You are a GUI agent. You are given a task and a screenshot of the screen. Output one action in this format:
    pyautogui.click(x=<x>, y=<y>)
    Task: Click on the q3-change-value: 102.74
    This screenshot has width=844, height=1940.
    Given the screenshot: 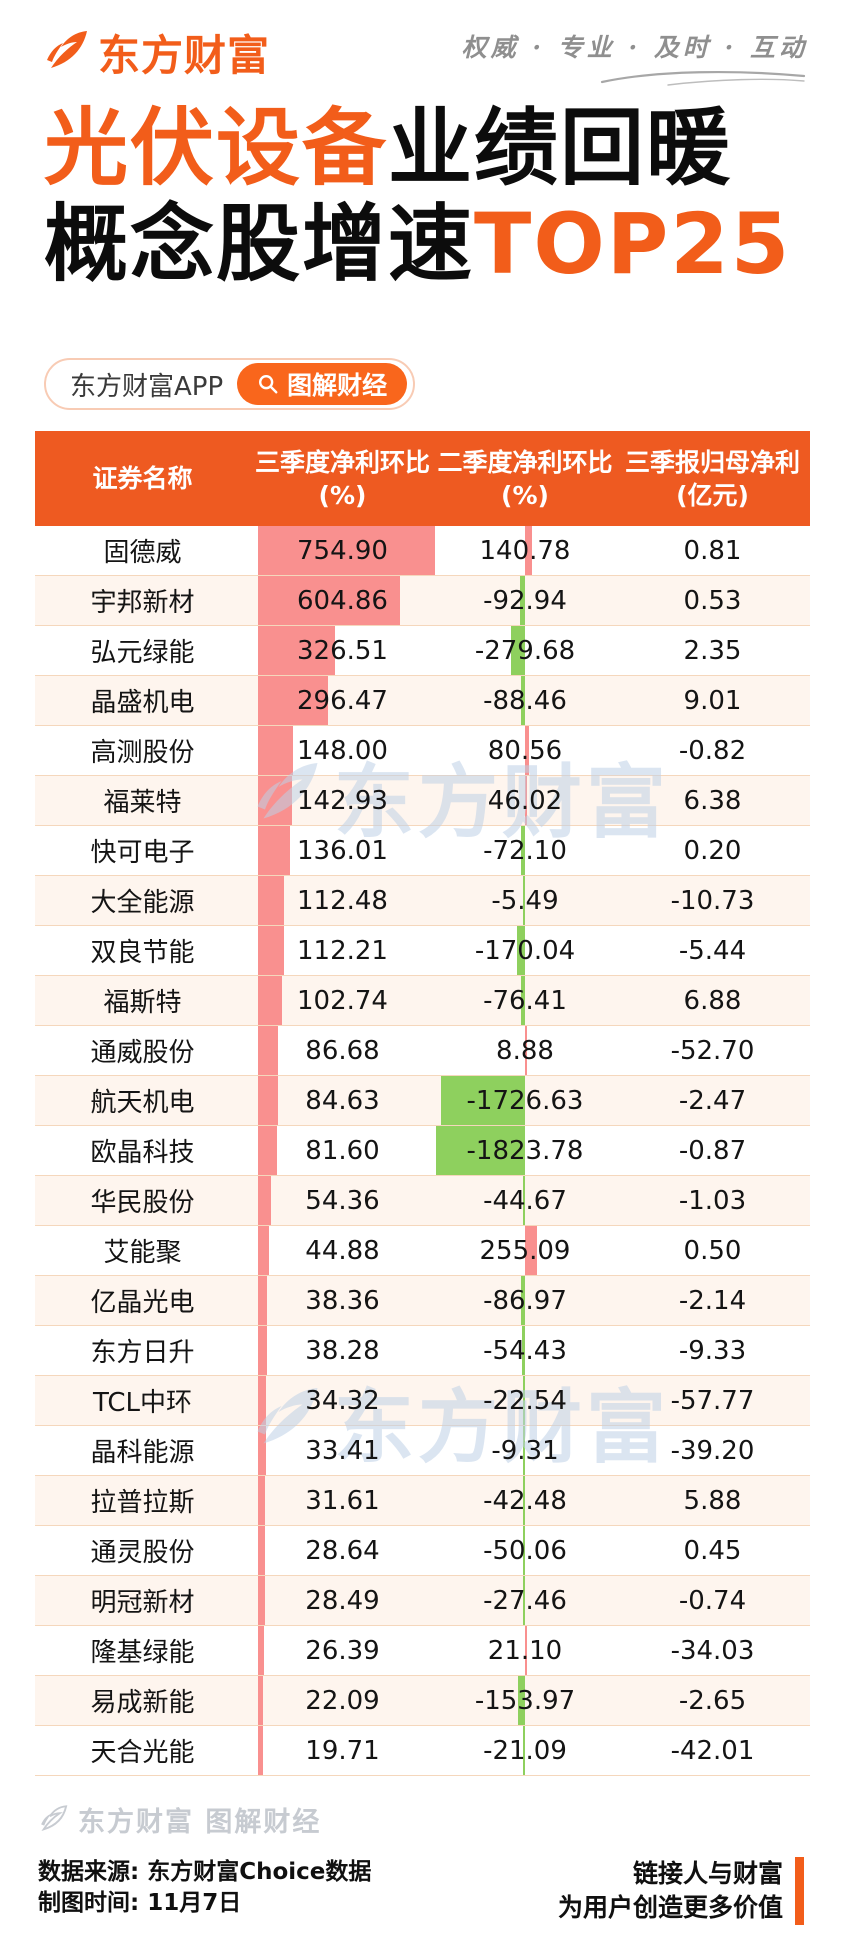 What is the action you would take?
    pyautogui.click(x=342, y=1000)
    